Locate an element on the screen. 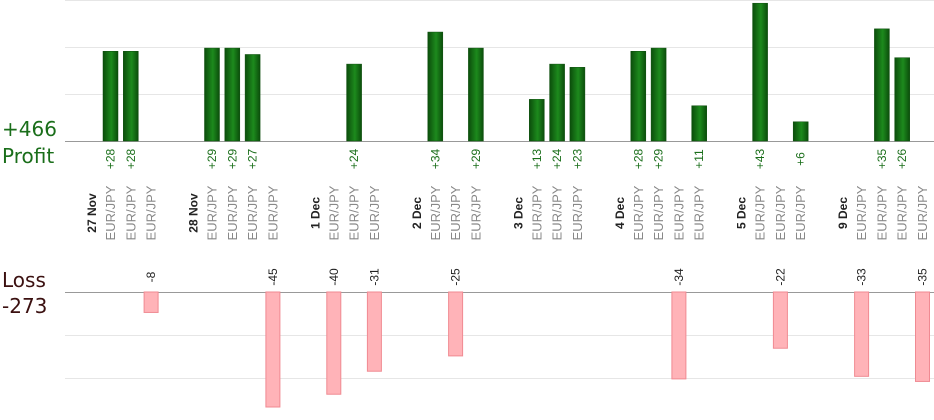  loss-label: Loss is located at coordinates (24, 280).